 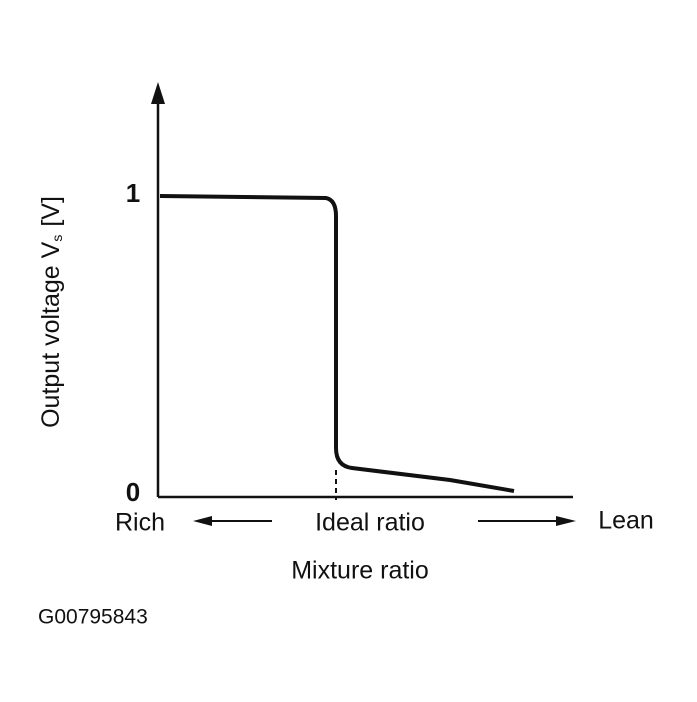 I want to click on y-label-subscript: s, so click(x=57, y=238).